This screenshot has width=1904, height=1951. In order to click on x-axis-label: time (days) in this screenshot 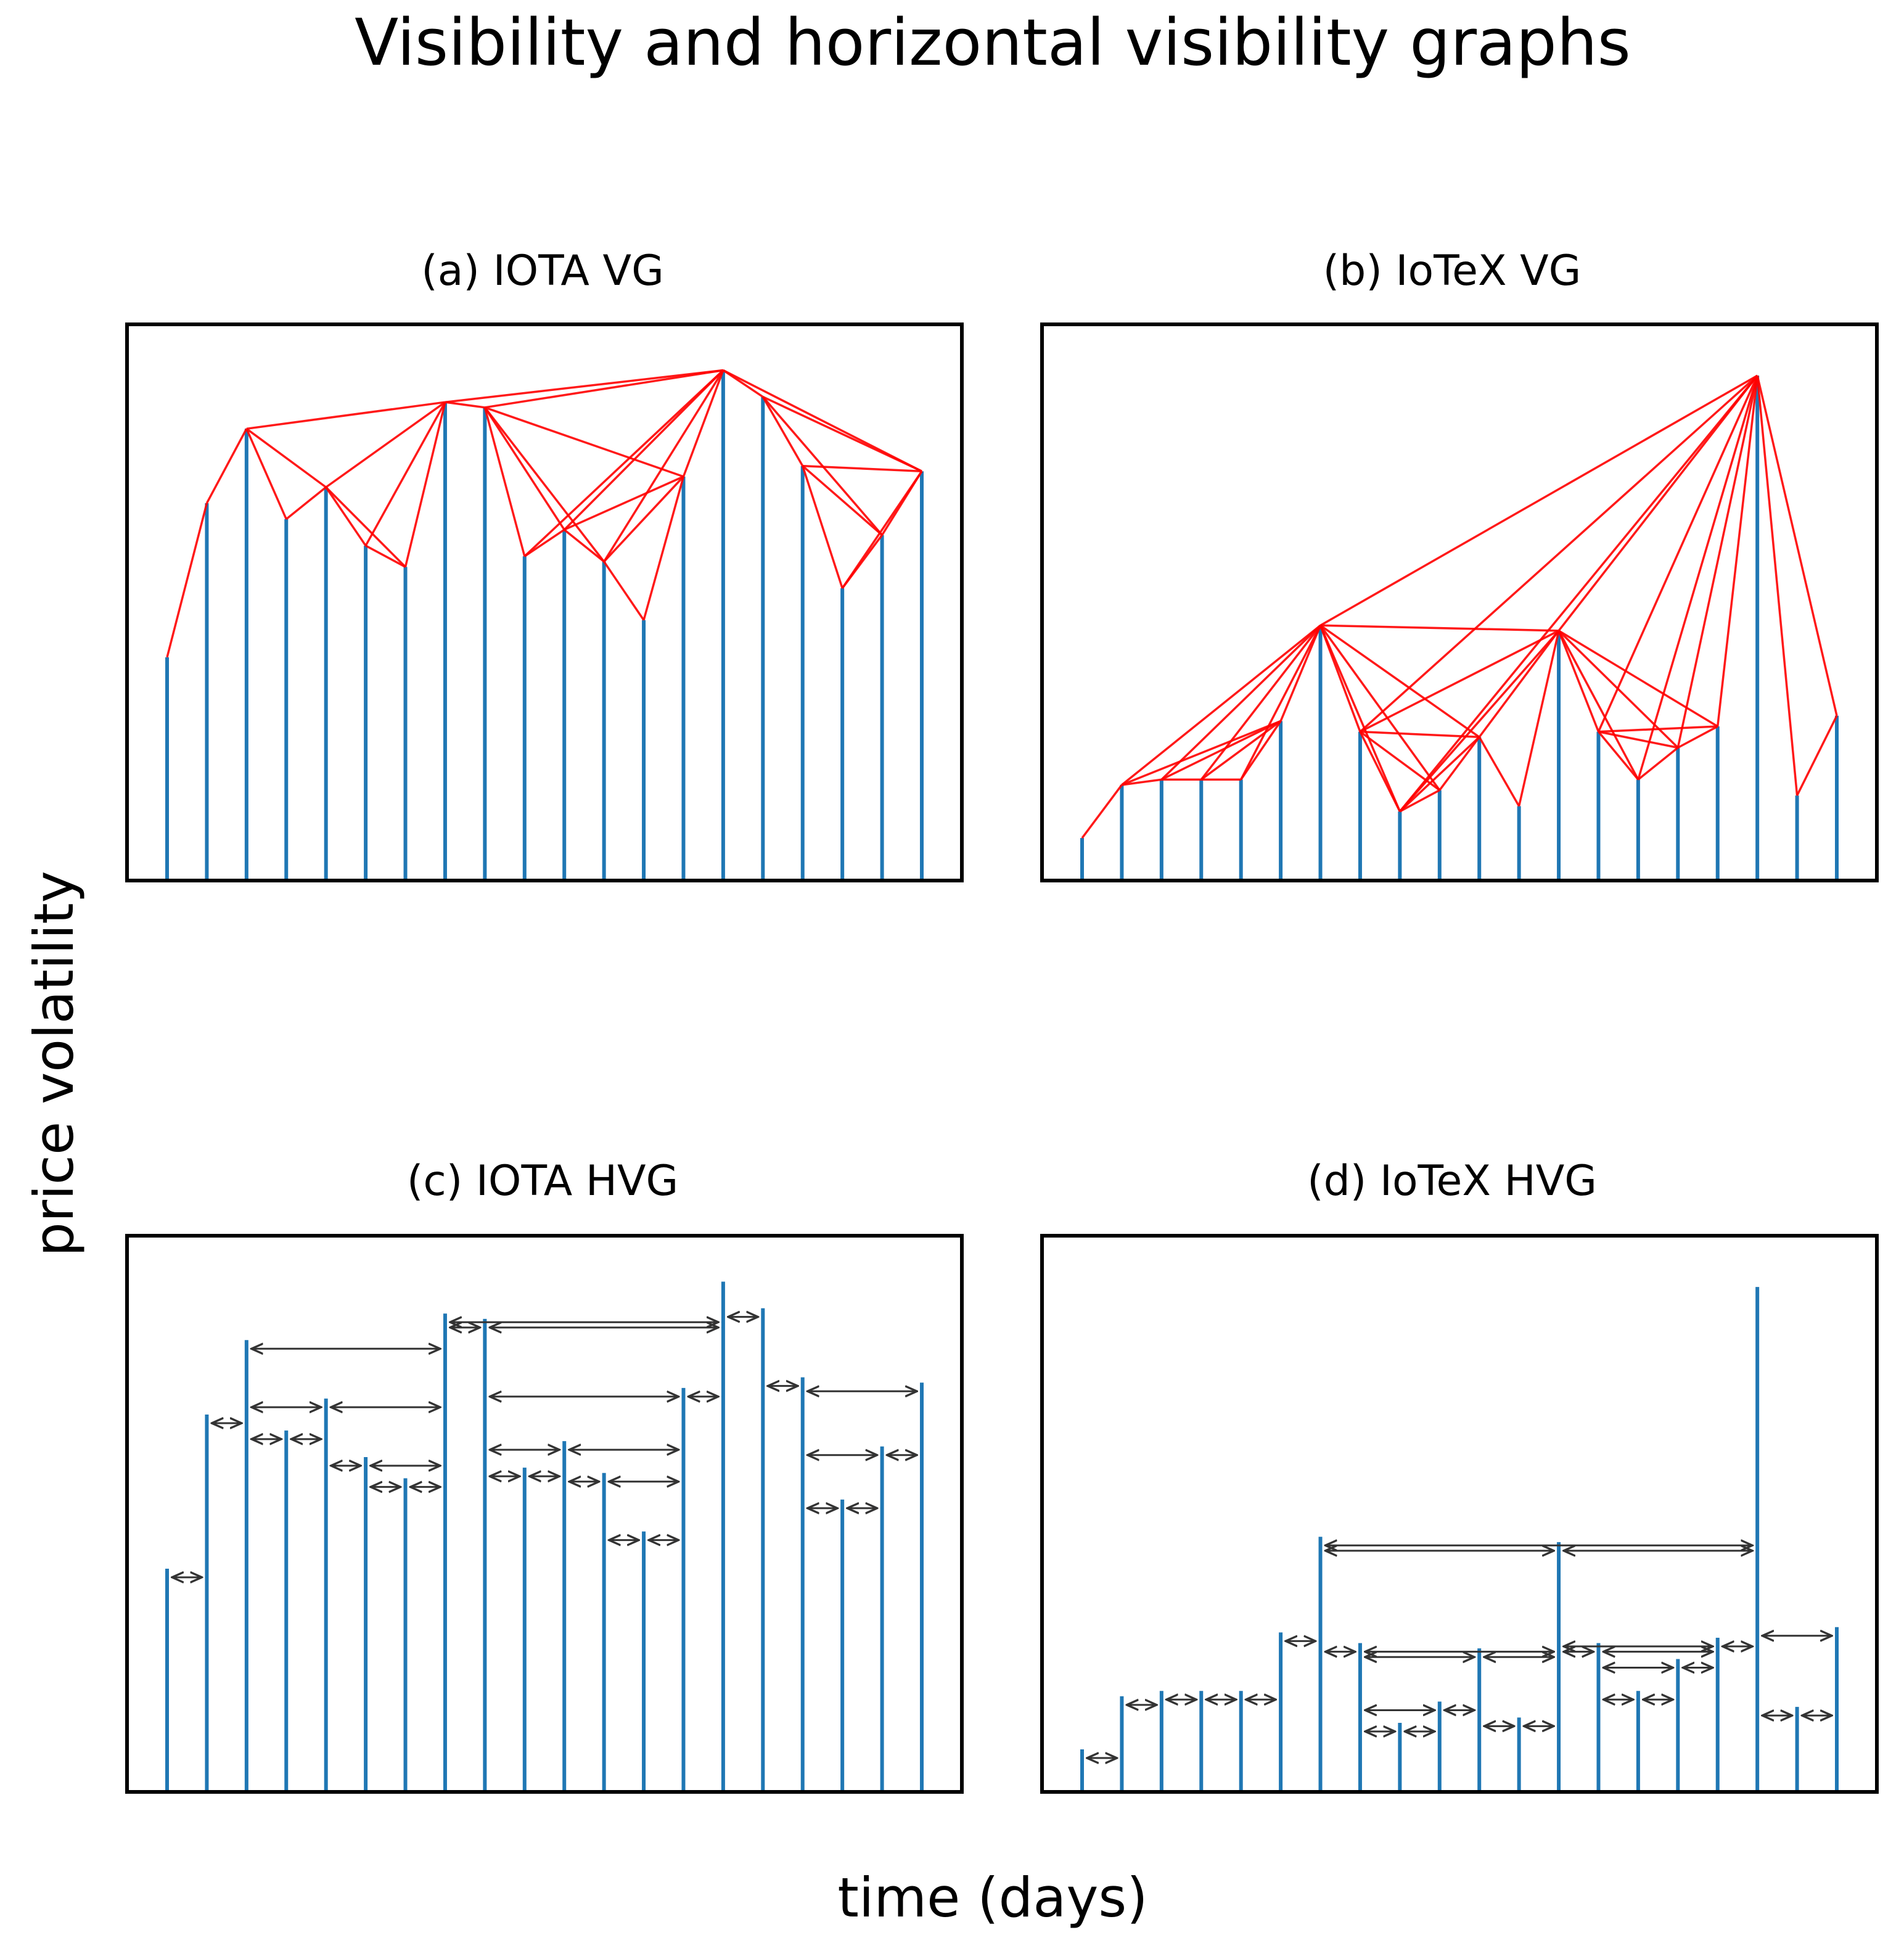, I will do `click(992, 1898)`.